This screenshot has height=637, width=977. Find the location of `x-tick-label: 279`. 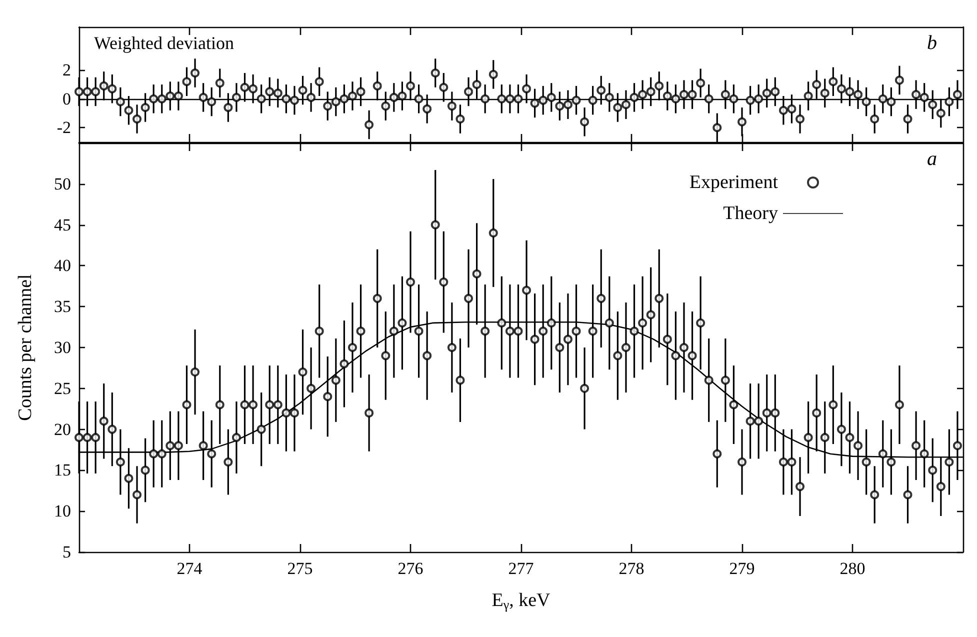

x-tick-label: 279 is located at coordinates (742, 568).